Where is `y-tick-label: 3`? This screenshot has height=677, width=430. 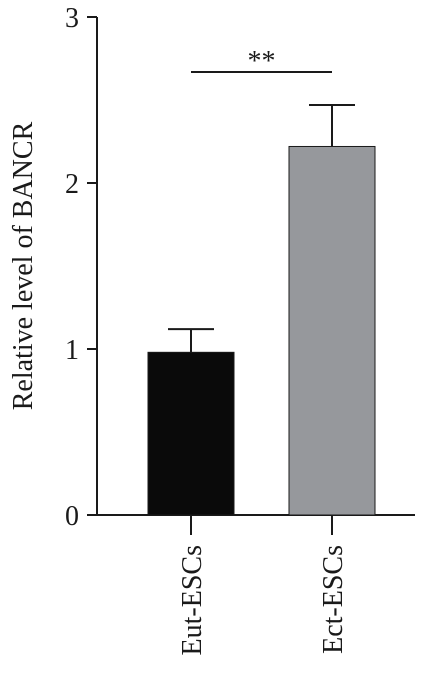 y-tick-label: 3 is located at coordinates (72, 18).